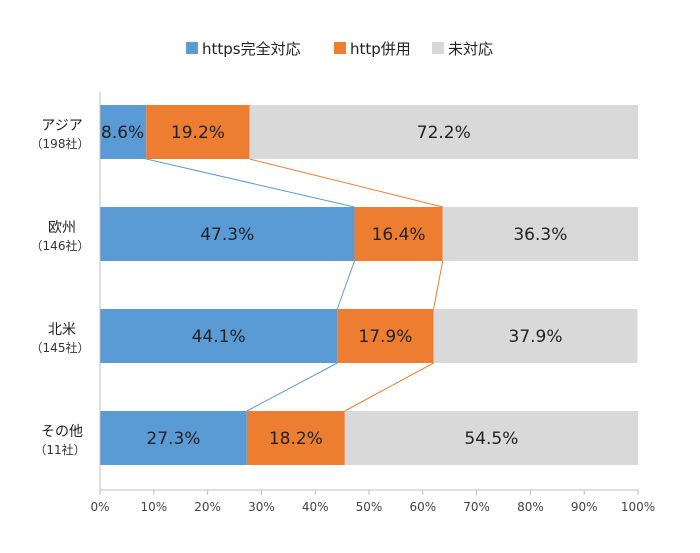  I want to click on data-label: 17.9%, so click(385, 337).